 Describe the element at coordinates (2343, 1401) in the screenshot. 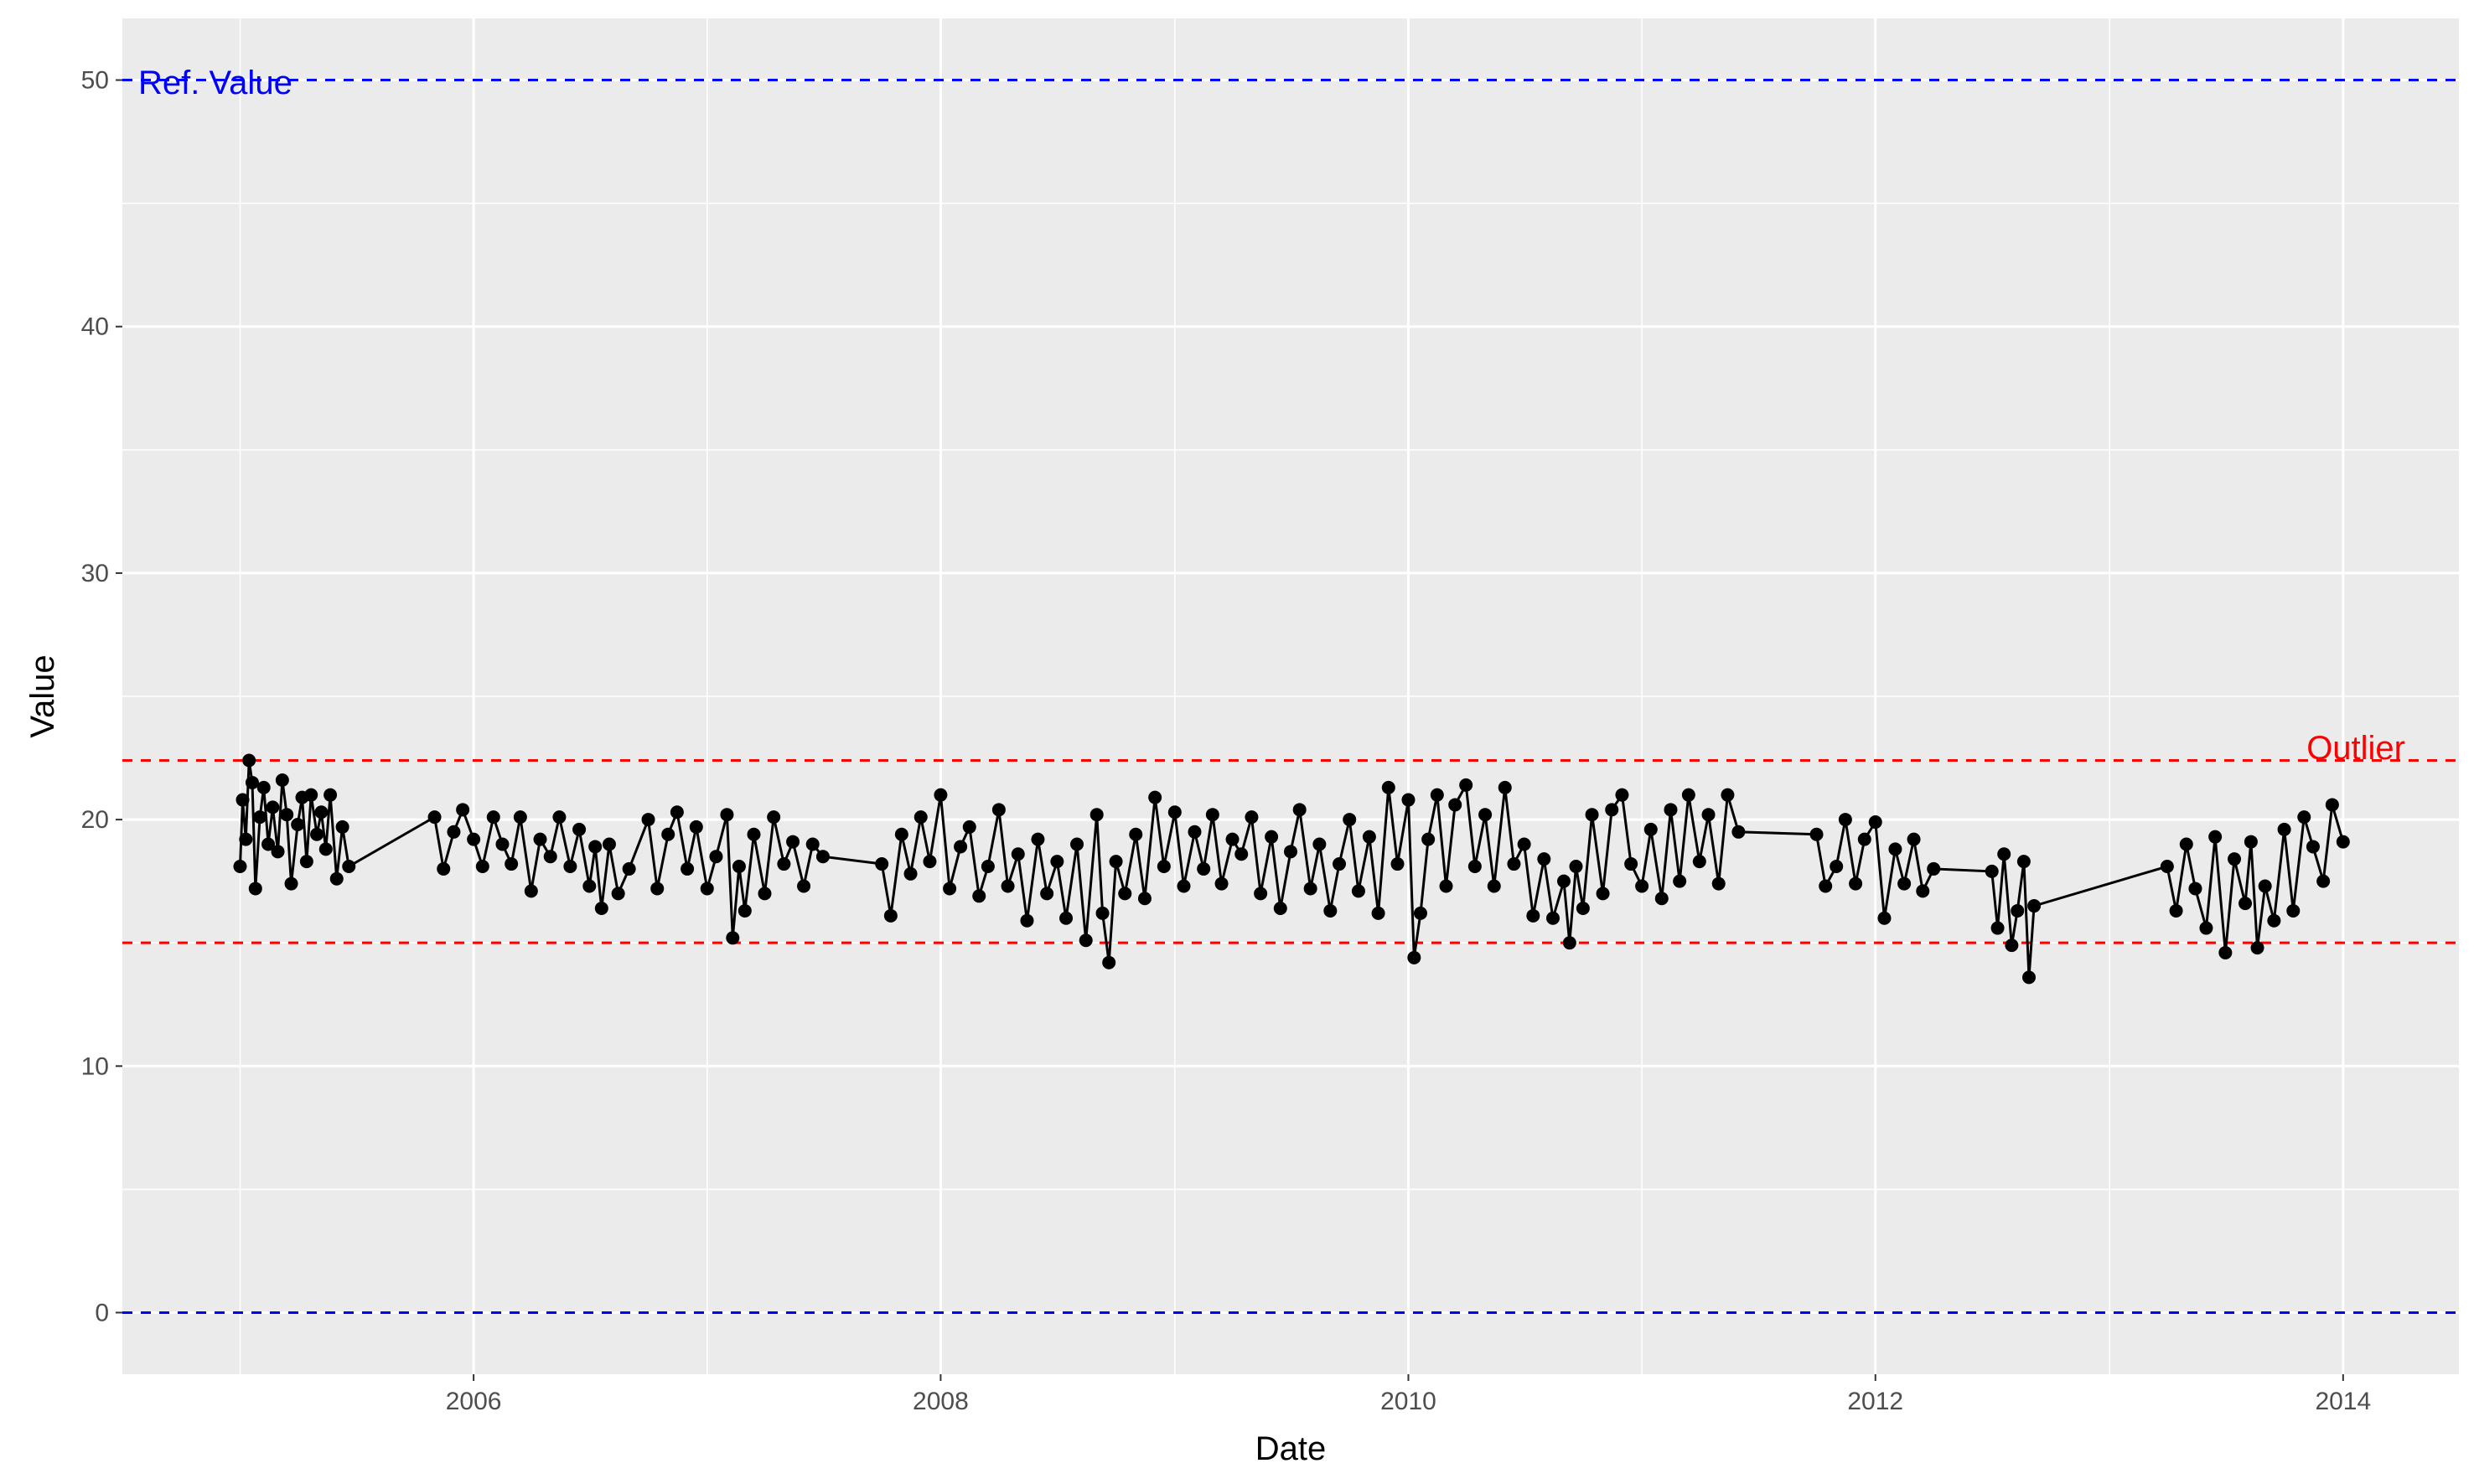

I see `x-tick-label: 2014` at that location.